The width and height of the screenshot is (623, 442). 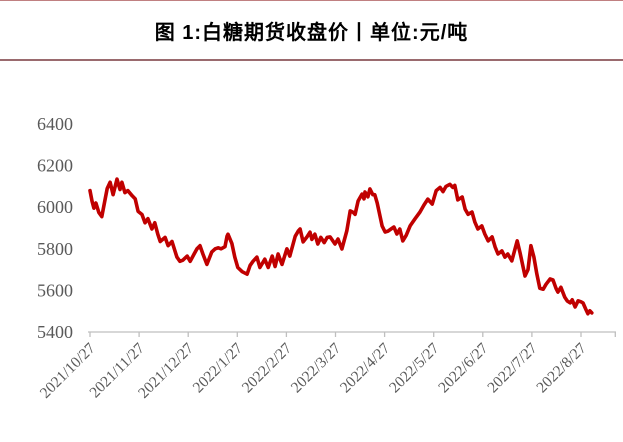 I want to click on x-axis-tick-label: 2022/6/27, so click(x=463, y=368).